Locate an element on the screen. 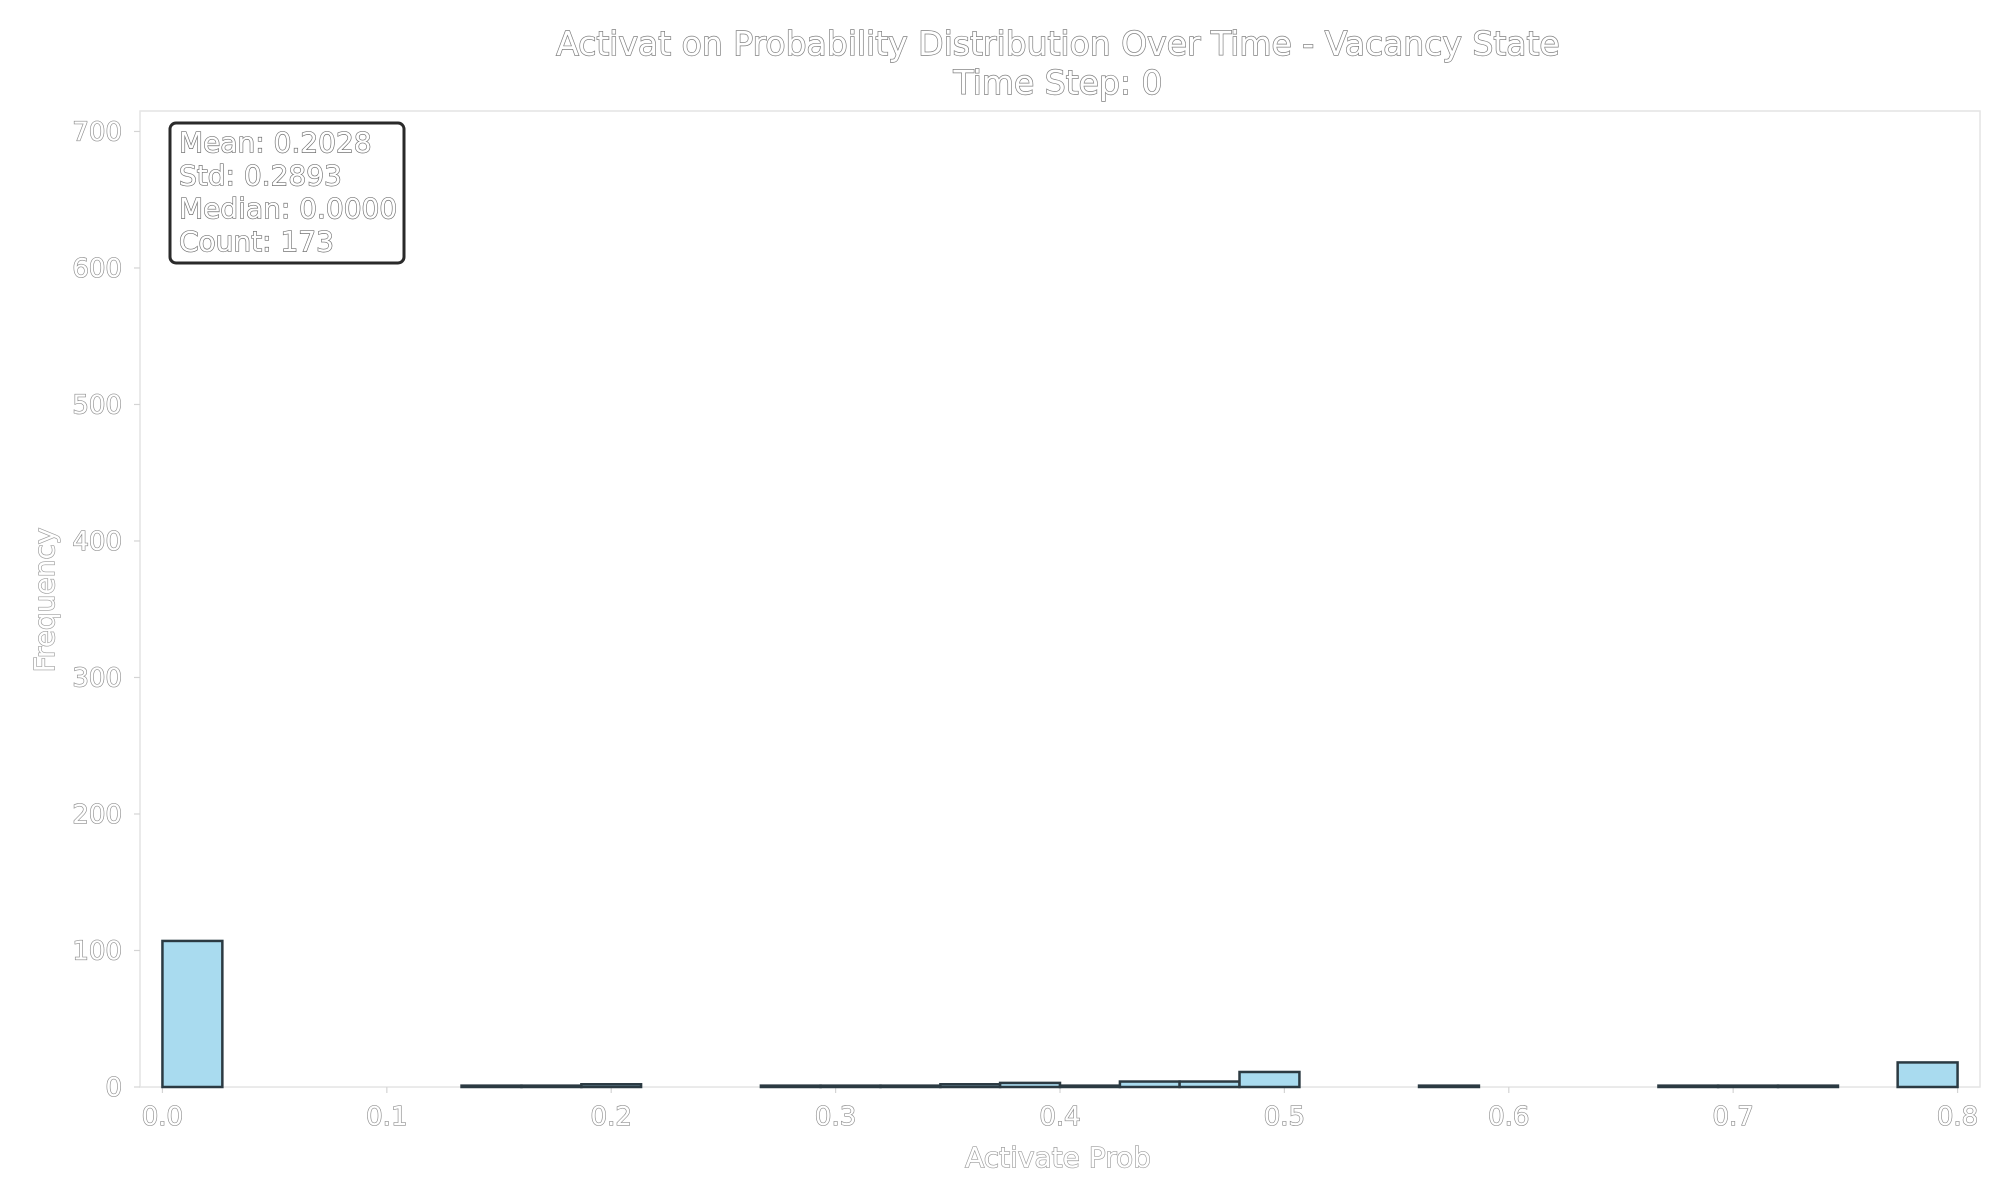 Image resolution: width=2000 pixels, height=1200 pixels. y-axis: 0 100 200 300 400 500 600 700 is located at coordinates (106, 610).